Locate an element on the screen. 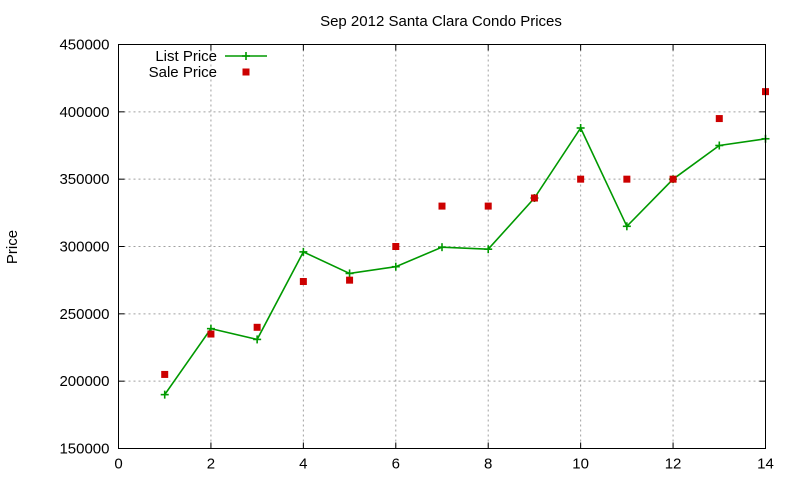  y-tick-label: 250000 is located at coordinates (84, 314).